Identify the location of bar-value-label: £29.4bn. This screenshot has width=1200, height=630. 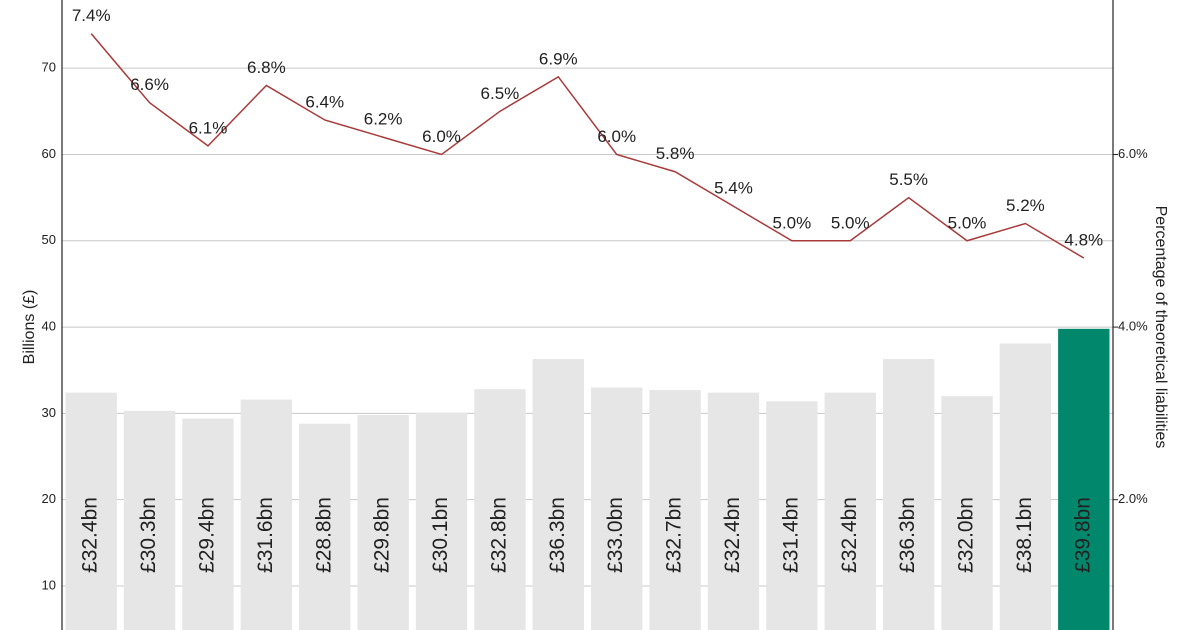
(207, 535).